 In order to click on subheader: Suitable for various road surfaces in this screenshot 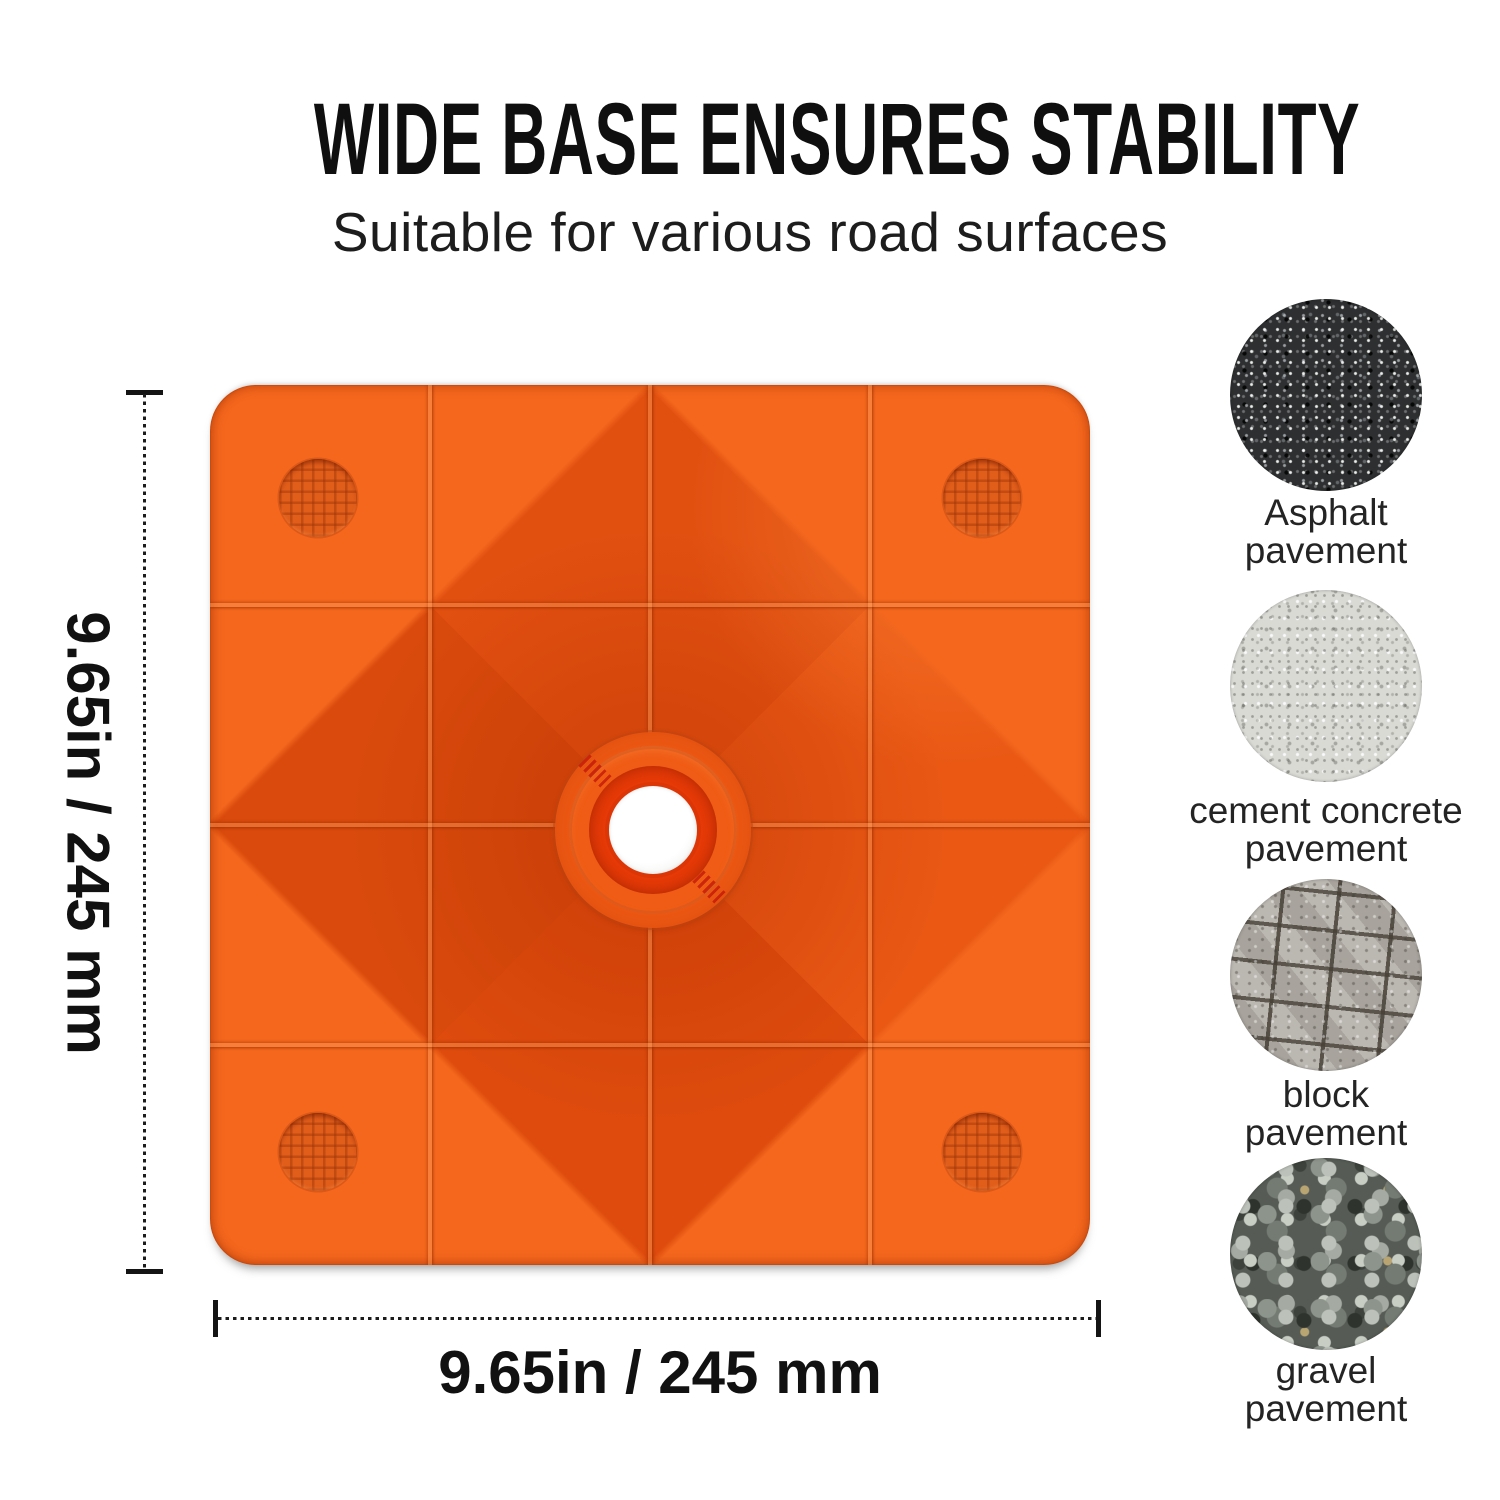, I will do `click(750, 232)`.